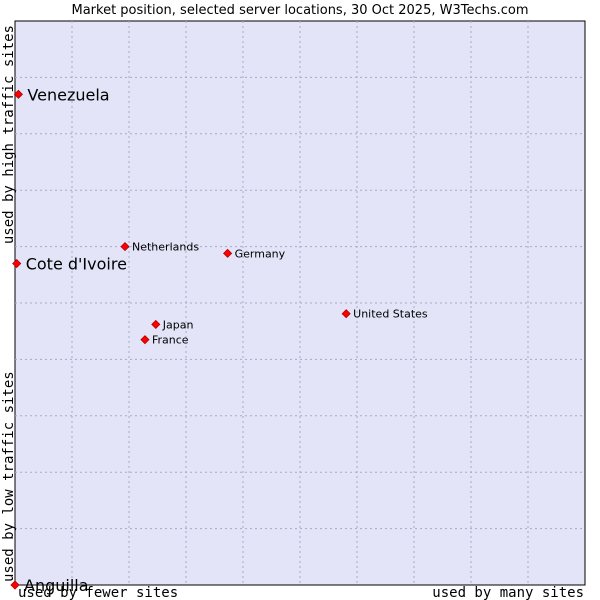  Describe the element at coordinates (68, 94) in the screenshot. I see `point-label-venezuela: Venezuela` at that location.